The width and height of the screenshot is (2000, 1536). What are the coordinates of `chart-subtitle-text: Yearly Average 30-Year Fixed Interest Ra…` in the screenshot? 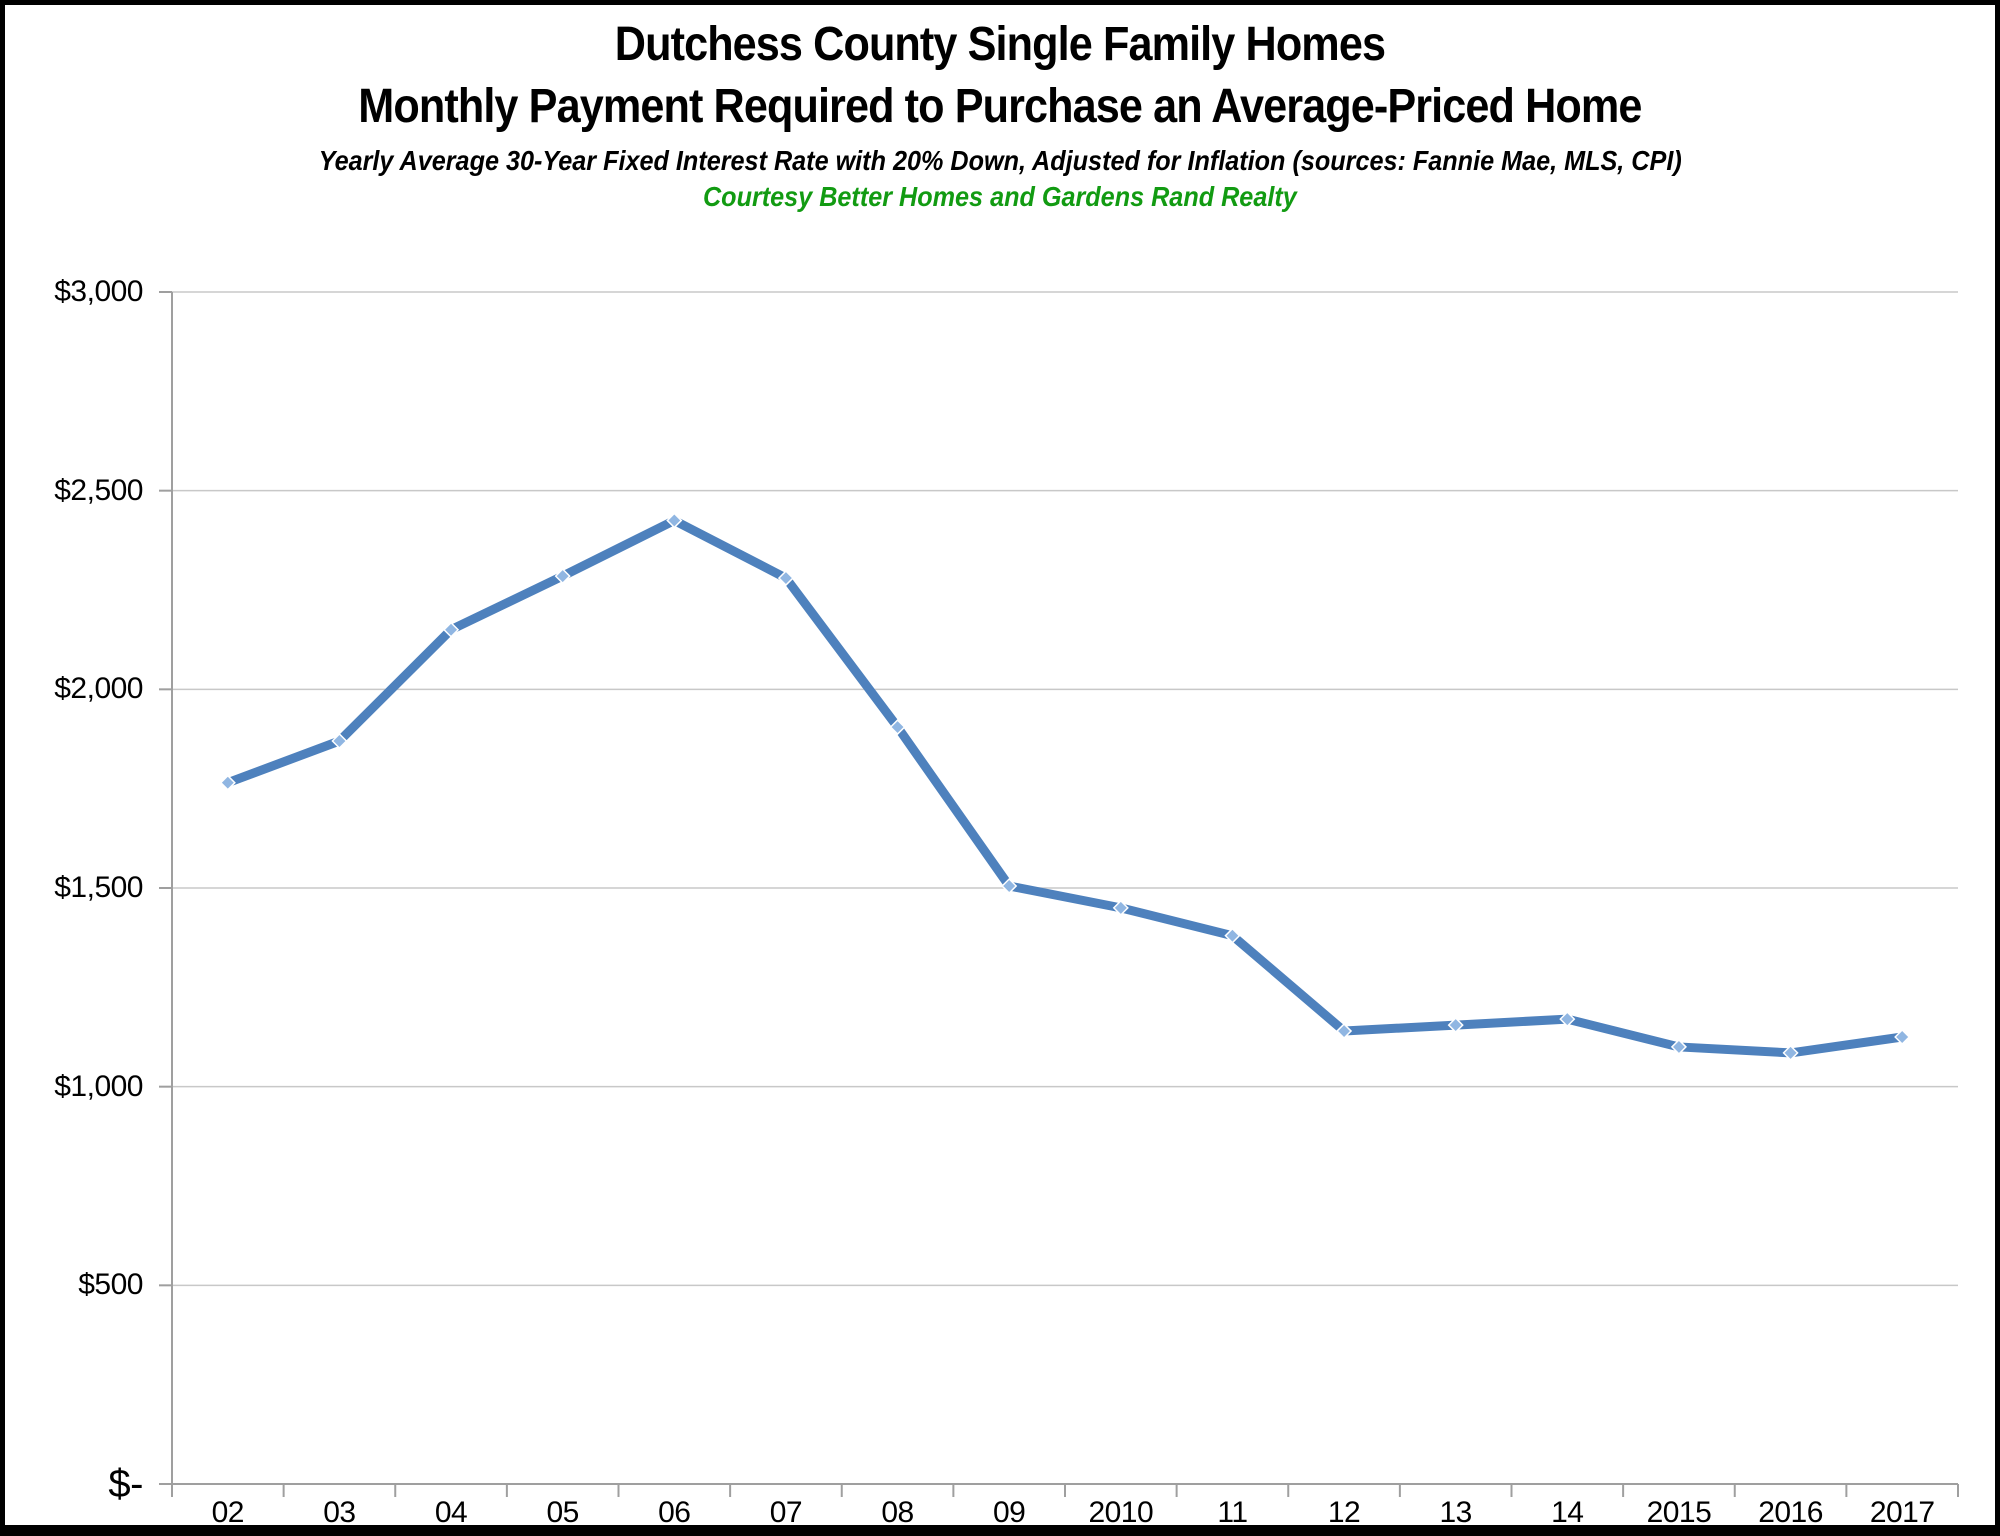 It's located at (1000, 160).